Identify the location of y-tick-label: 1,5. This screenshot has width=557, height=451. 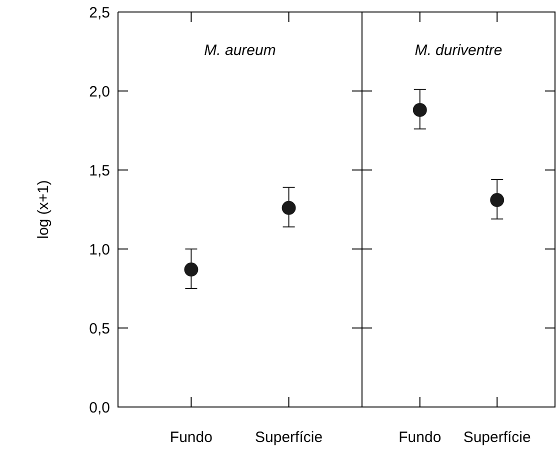
(99, 171).